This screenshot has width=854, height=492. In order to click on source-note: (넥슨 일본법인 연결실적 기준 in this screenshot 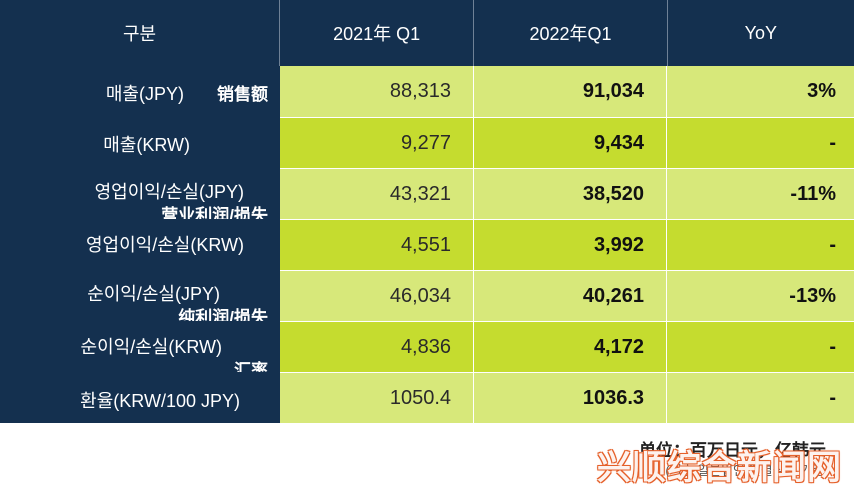, I will do `click(744, 470)`.